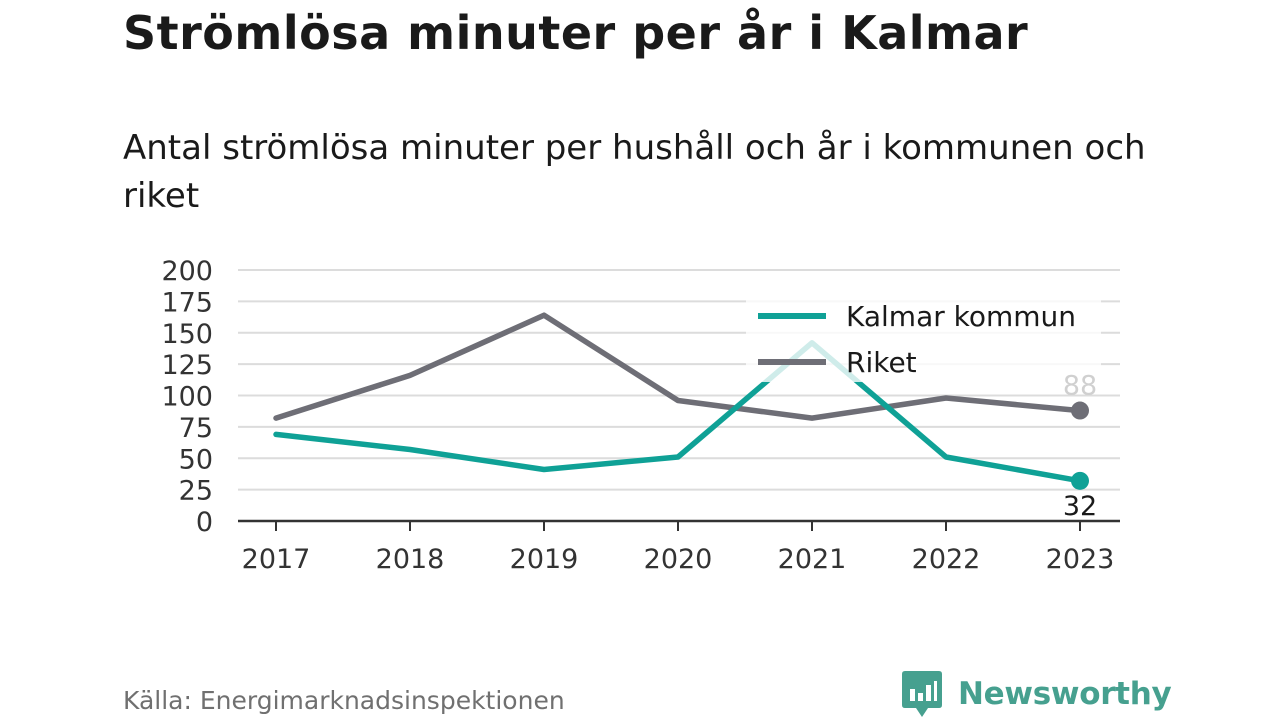 Image resolution: width=1280 pixels, height=720 pixels. I want to click on source-note: Källa: Energimarknadsinspektionen, so click(344, 700).